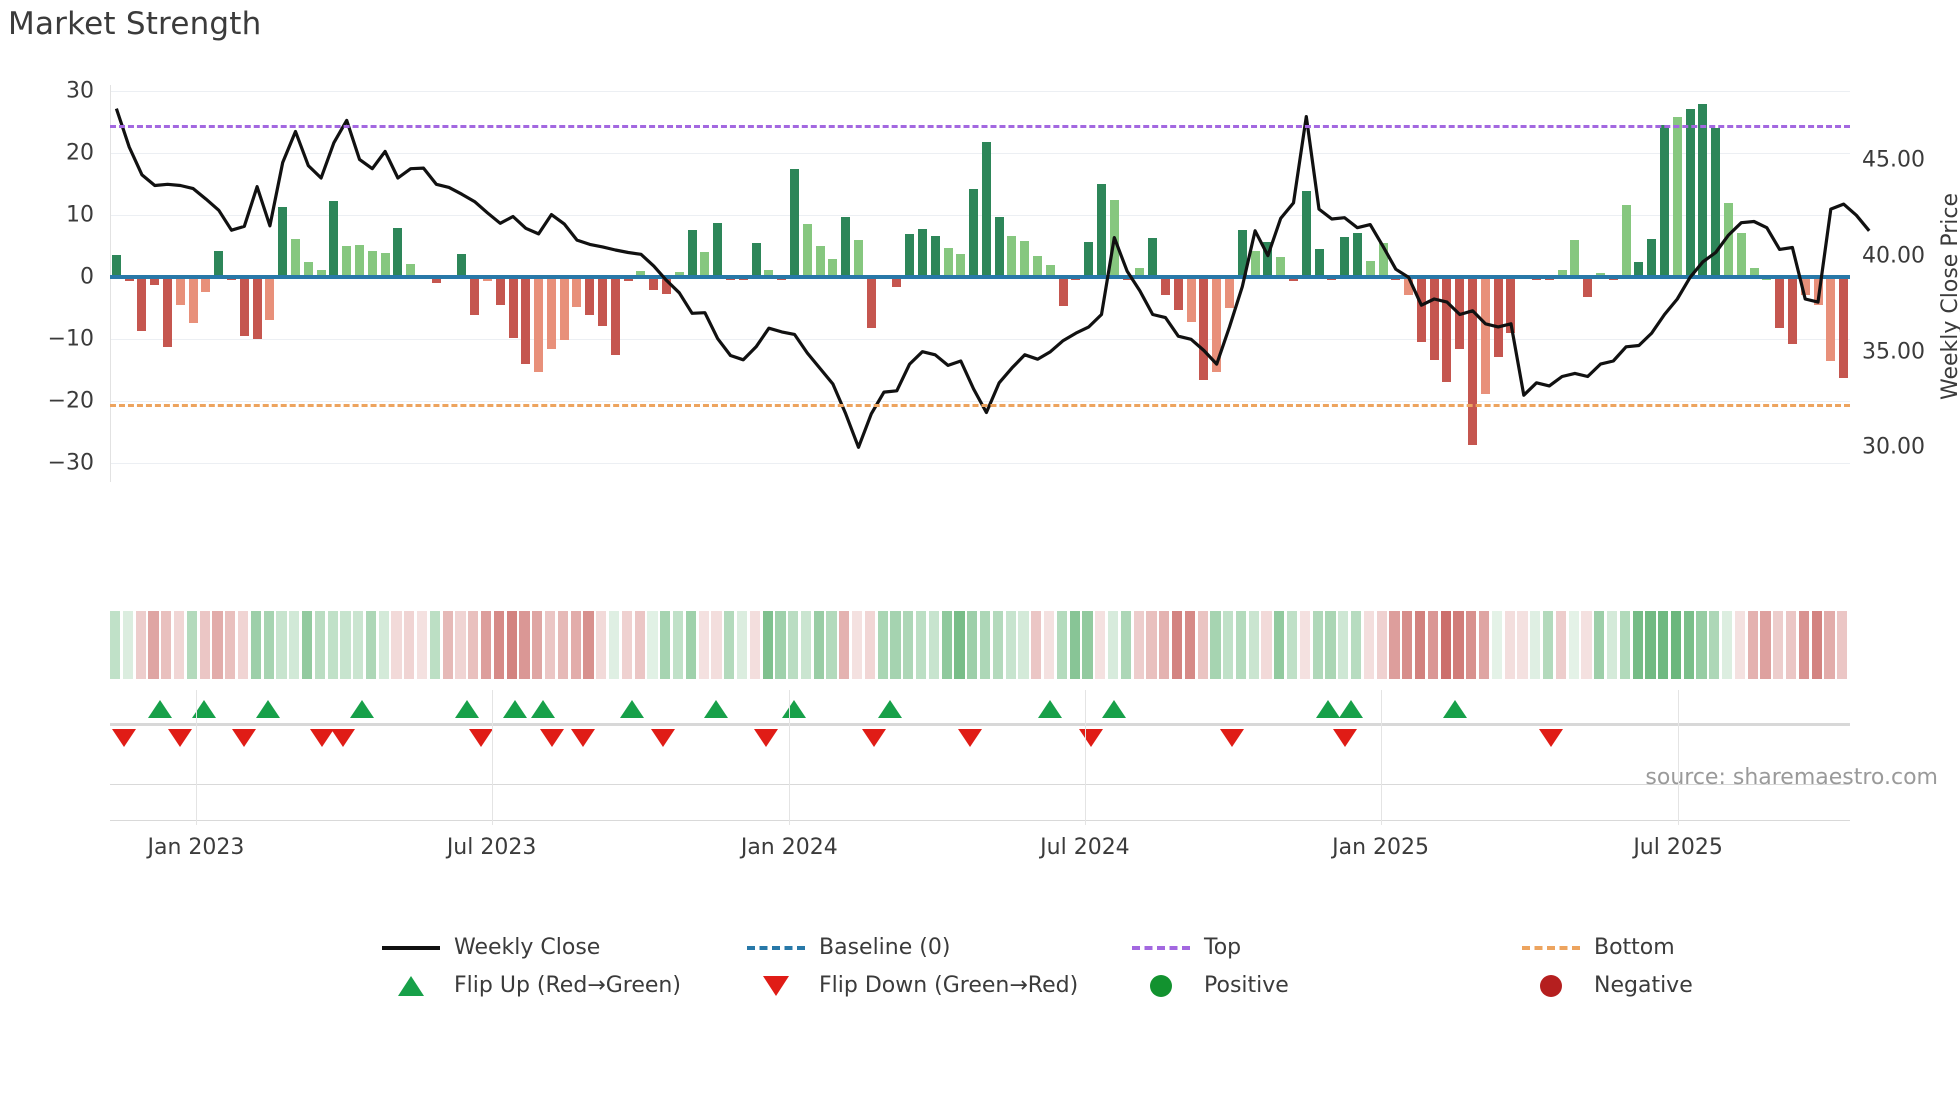 The height and width of the screenshot is (1102, 1960). I want to click on legend-item-baseline: Baseline (0), so click(847, 947).